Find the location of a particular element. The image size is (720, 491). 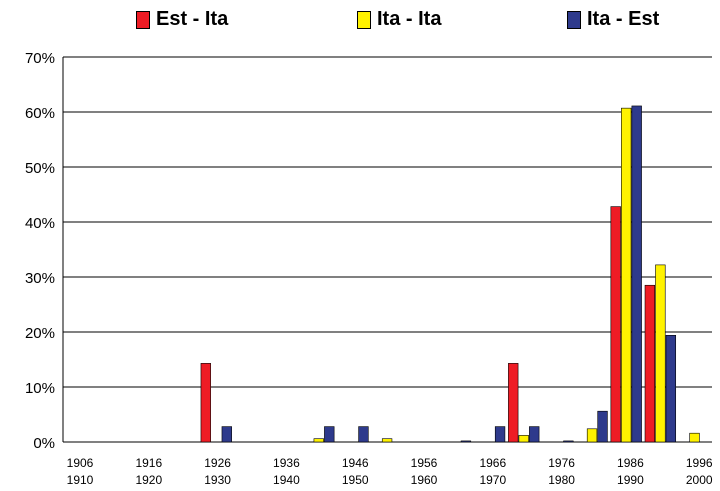

legend-item-est-ita: Est - Ita is located at coordinates (182, 19).